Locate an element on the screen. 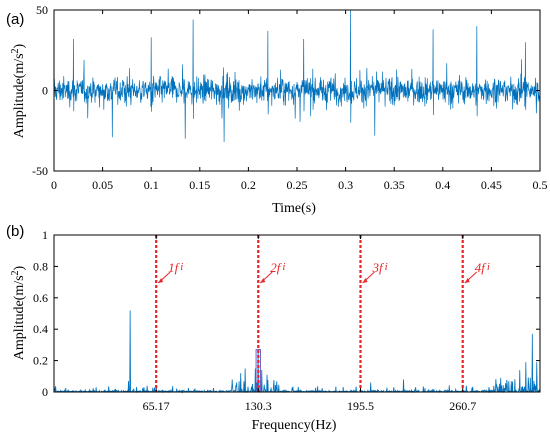  frequency-axis-title: Frequency(Hz) is located at coordinates (294, 425).